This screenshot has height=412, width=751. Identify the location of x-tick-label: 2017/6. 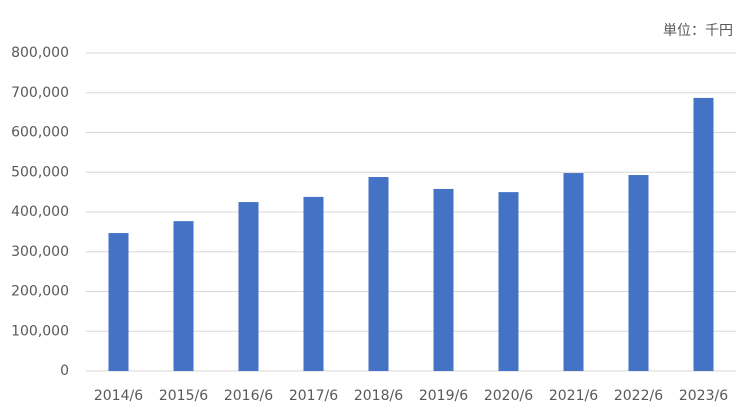
(313, 396).